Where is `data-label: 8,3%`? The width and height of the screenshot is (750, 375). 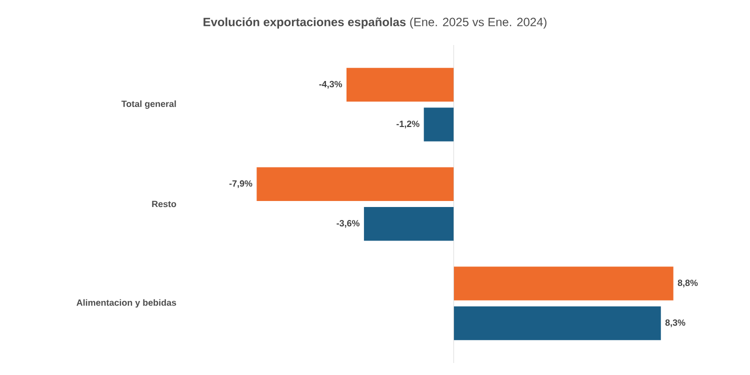 data-label: 8,3% is located at coordinates (675, 323).